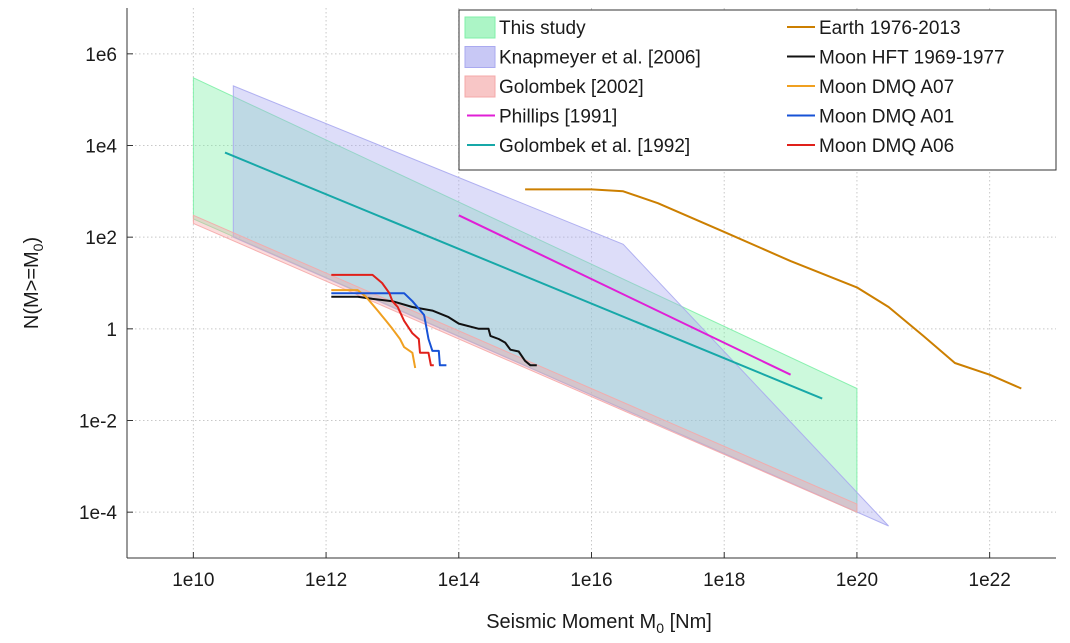 Image resolution: width=1070 pixels, height=643 pixels. I want to click on x-tick-label: 1e16, so click(591, 580).